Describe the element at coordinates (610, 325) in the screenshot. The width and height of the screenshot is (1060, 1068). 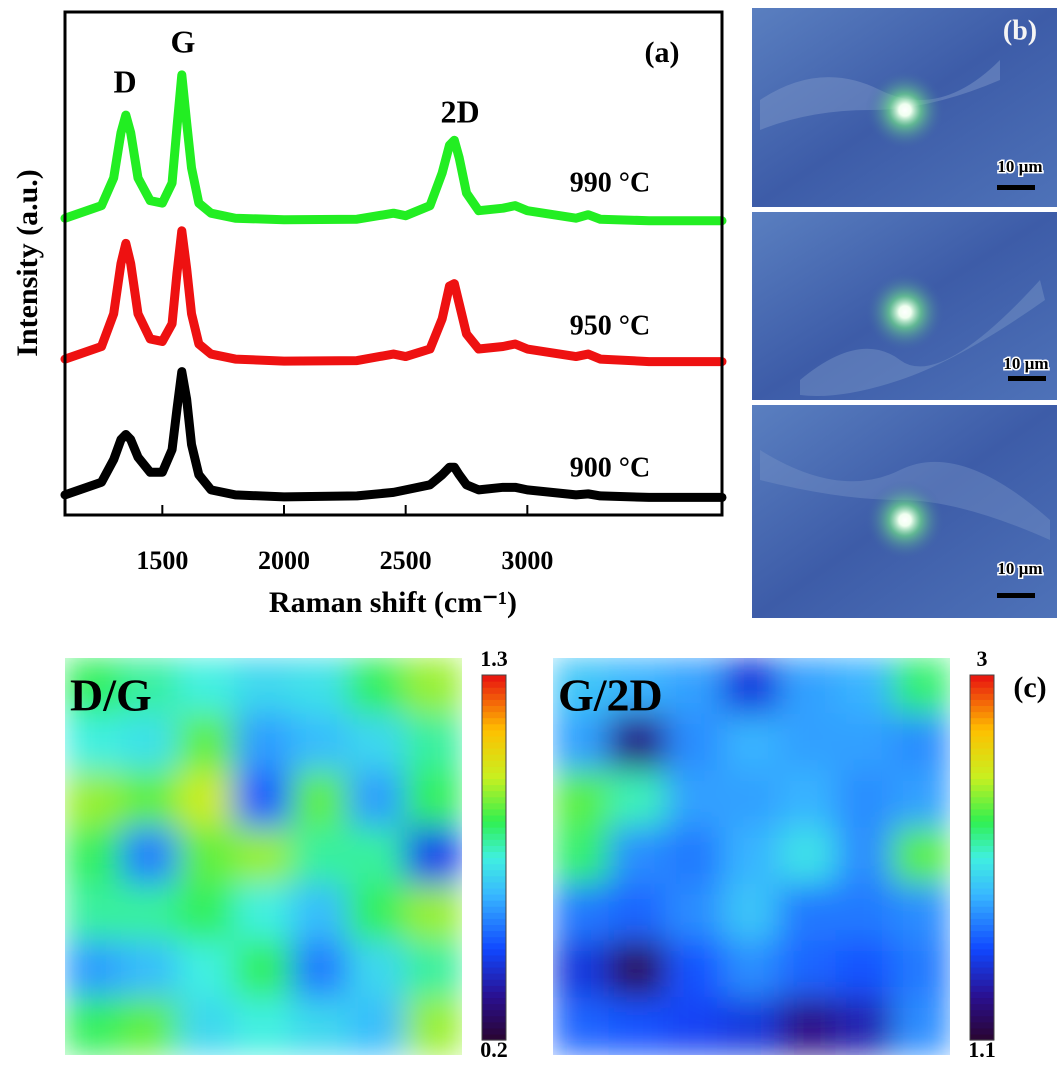
I see `series-label: 950 °C` at that location.